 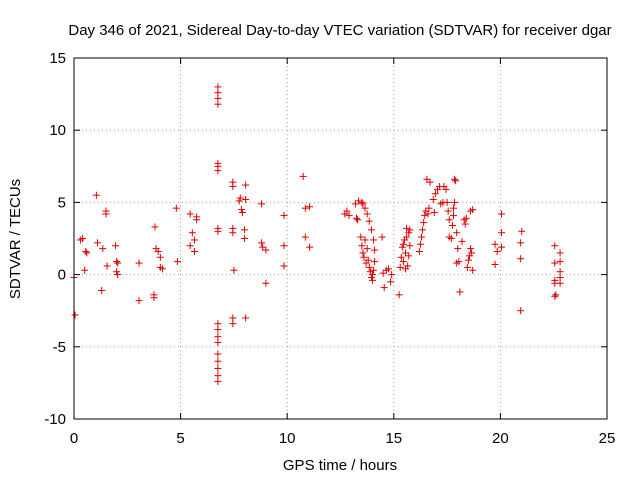 What do you see at coordinates (287, 438) in the screenshot?
I see `x-tick-label: 10` at bounding box center [287, 438].